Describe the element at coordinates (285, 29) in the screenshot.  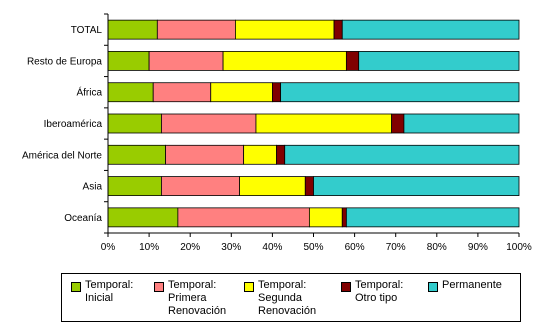
I see `bar-segment-total-temporal-segunda-renovacion` at that location.